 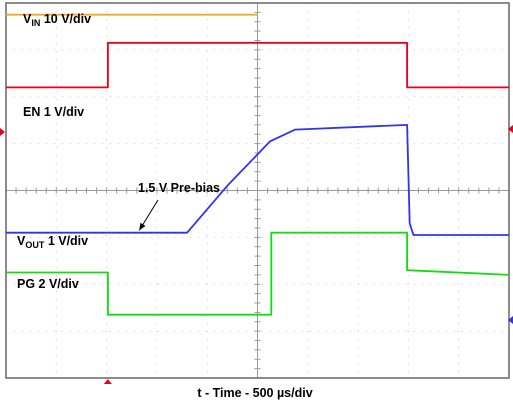 What do you see at coordinates (142, 226) in the screenshot?
I see `annotation-arrow-head` at bounding box center [142, 226].